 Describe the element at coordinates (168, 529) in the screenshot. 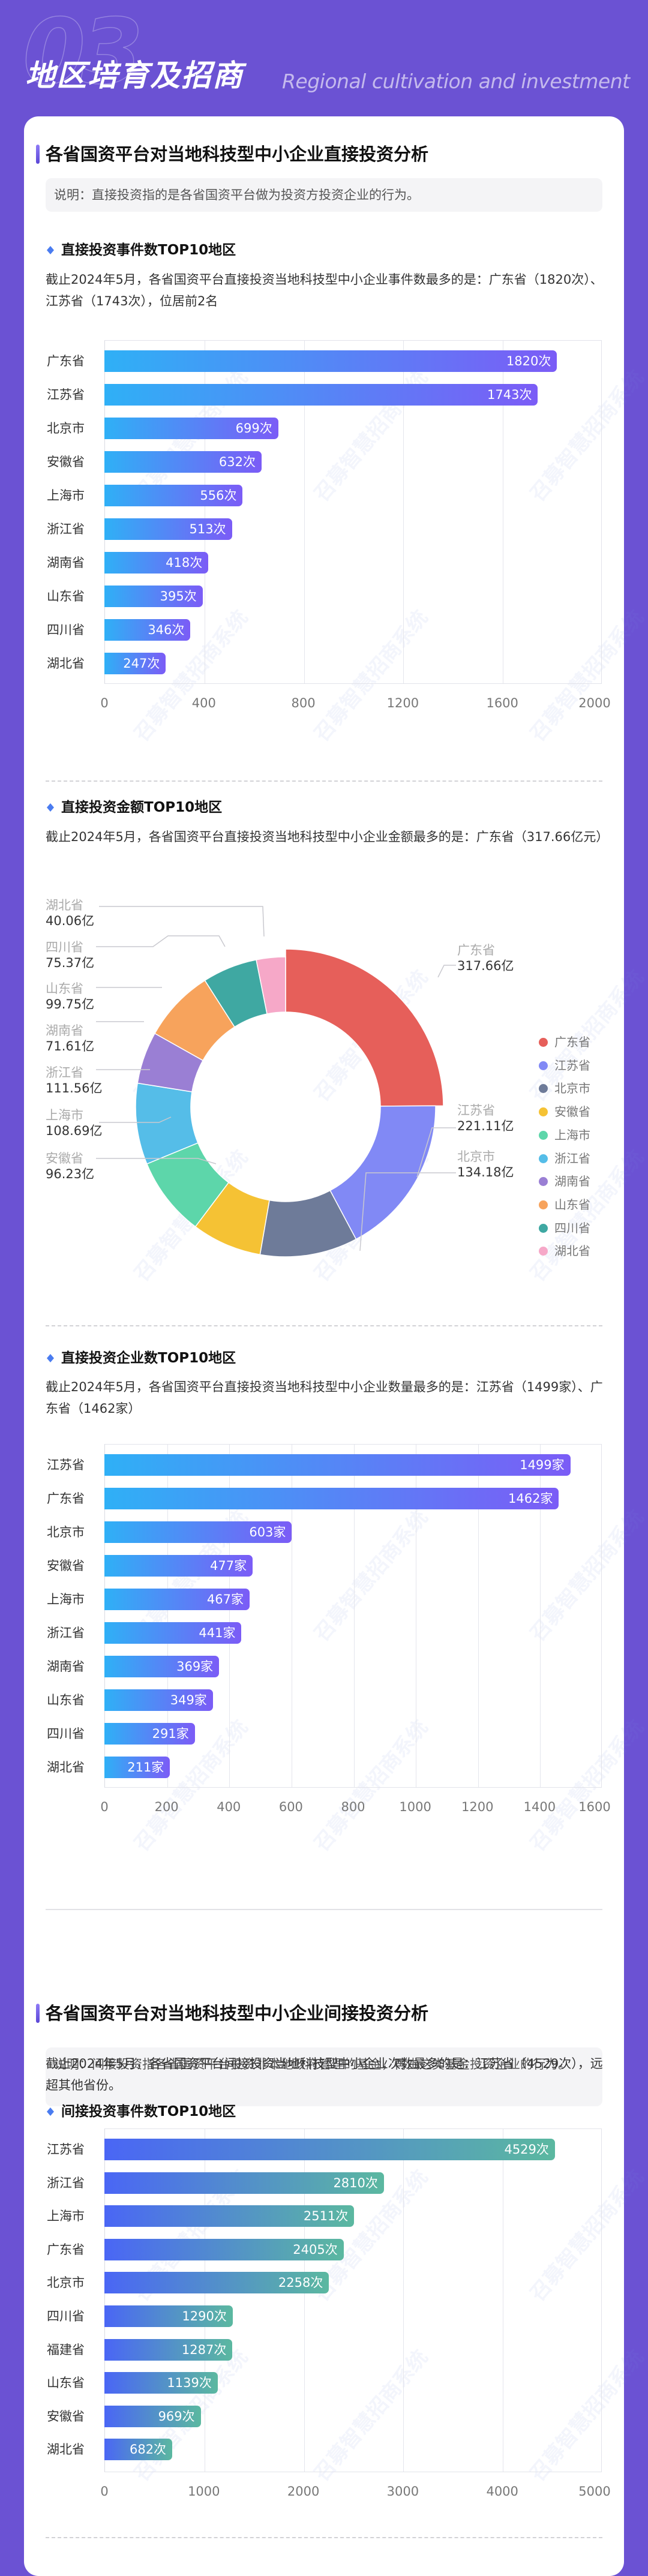

I see `bar: 513次` at that location.